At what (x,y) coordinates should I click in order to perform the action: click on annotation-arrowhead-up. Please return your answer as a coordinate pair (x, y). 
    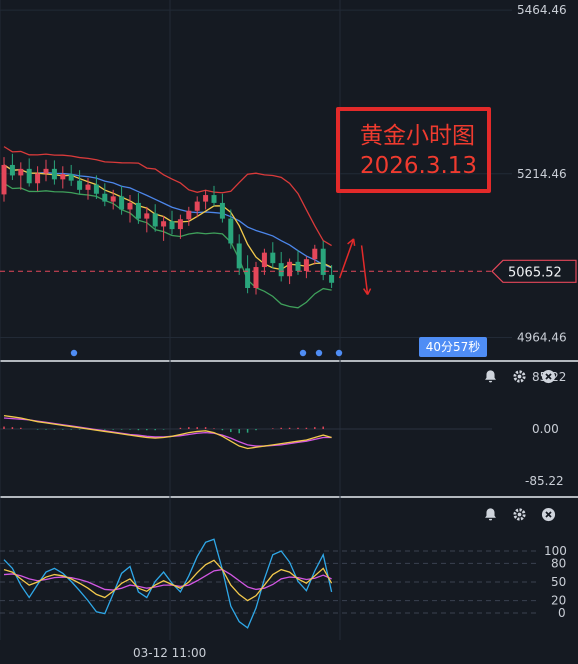
    Looking at the image, I should click on (351, 242).